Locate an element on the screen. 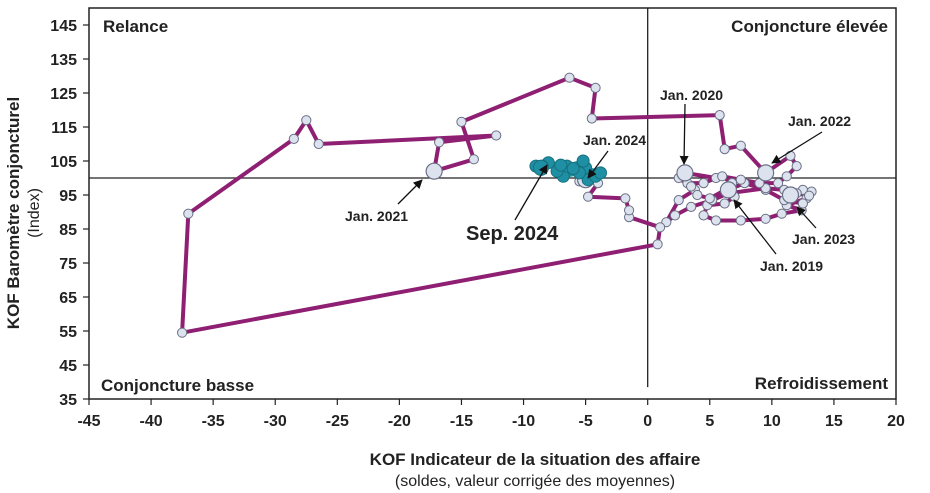  y-tick-label: 105 is located at coordinates (63, 162).